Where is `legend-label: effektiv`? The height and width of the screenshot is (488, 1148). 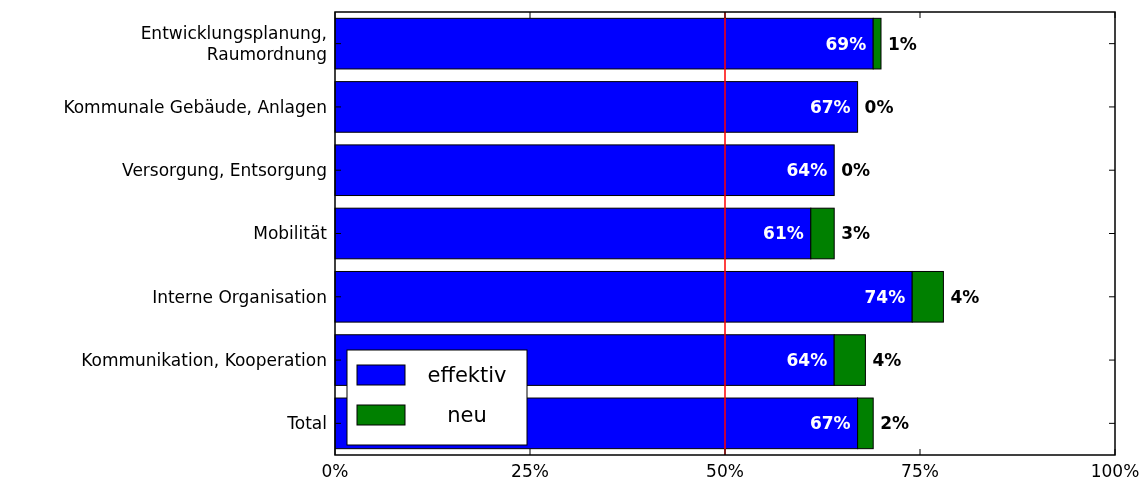
legend-label: effektiv is located at coordinates (467, 375).